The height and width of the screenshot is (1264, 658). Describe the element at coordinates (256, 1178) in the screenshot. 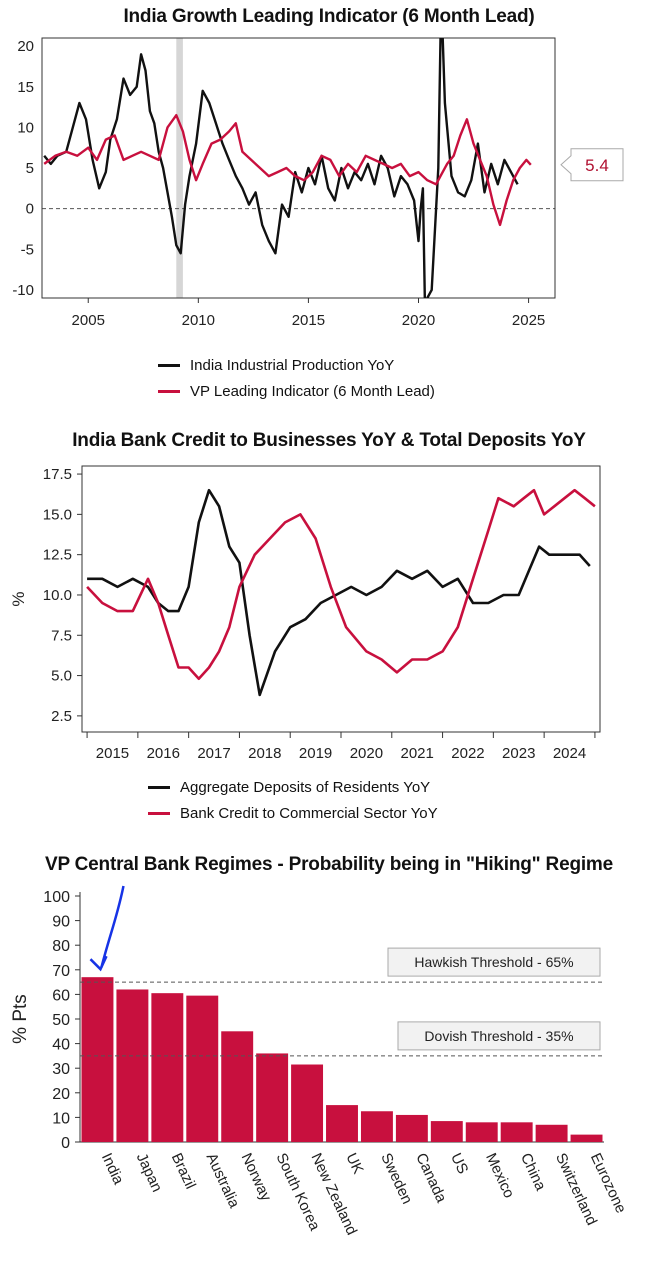

I see `x-tick-label: Norway` at that location.